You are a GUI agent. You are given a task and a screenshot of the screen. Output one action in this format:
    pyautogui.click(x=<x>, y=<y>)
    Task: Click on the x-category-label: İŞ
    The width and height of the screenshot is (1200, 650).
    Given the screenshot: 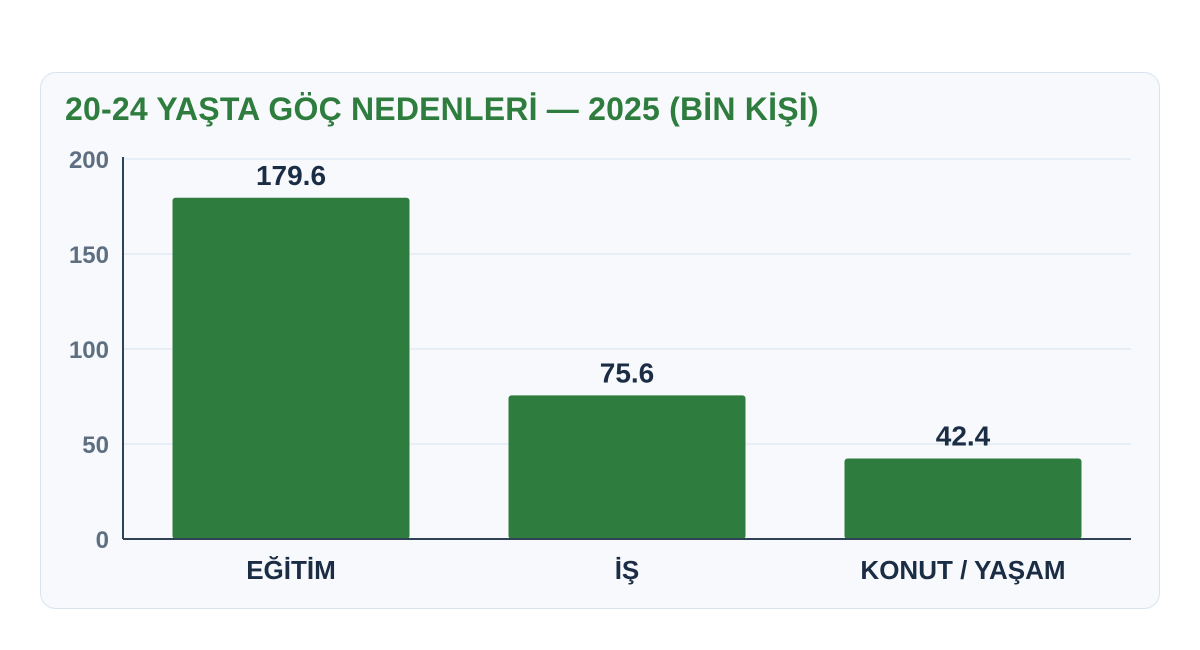 What is the action you would take?
    pyautogui.click(x=627, y=570)
    